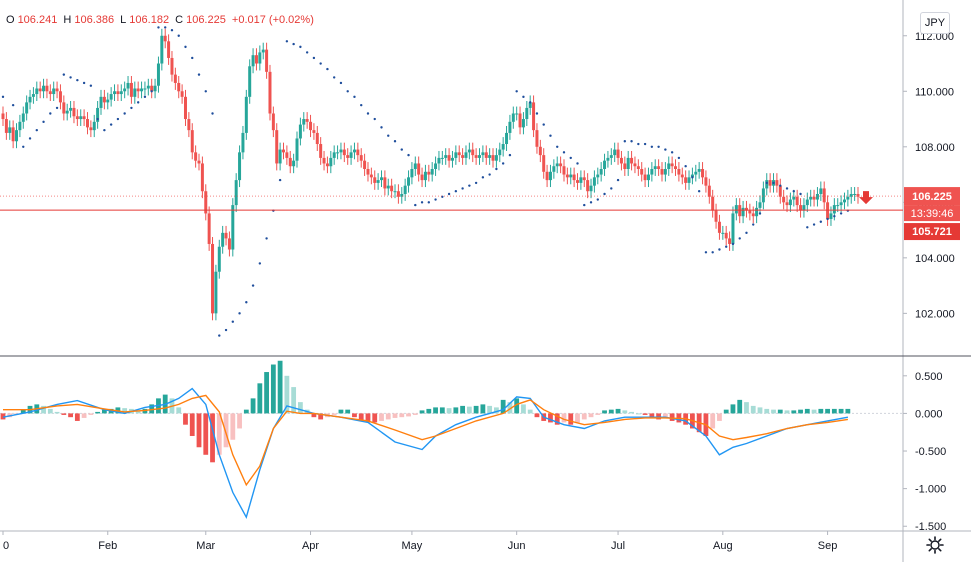 The width and height of the screenshot is (971, 567). I want to click on time-tick-label: May, so click(412, 546).